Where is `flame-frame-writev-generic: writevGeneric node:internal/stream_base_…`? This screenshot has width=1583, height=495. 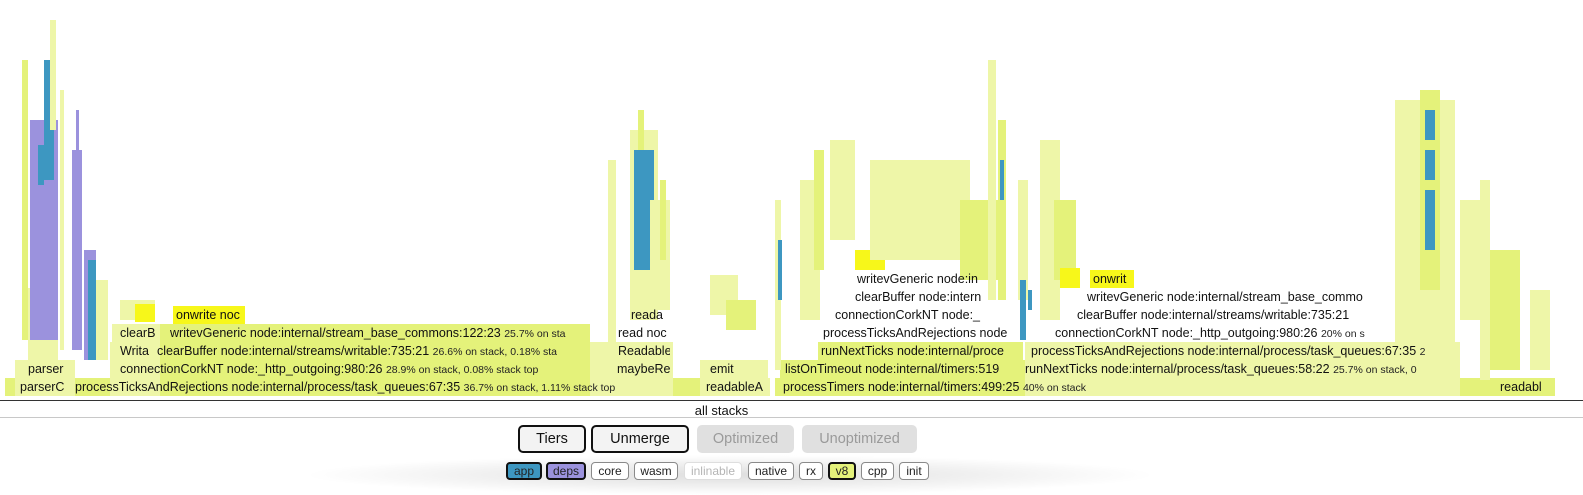 flame-frame-writev-generic: writevGeneric node:internal/stream_base_… is located at coordinates (368, 333).